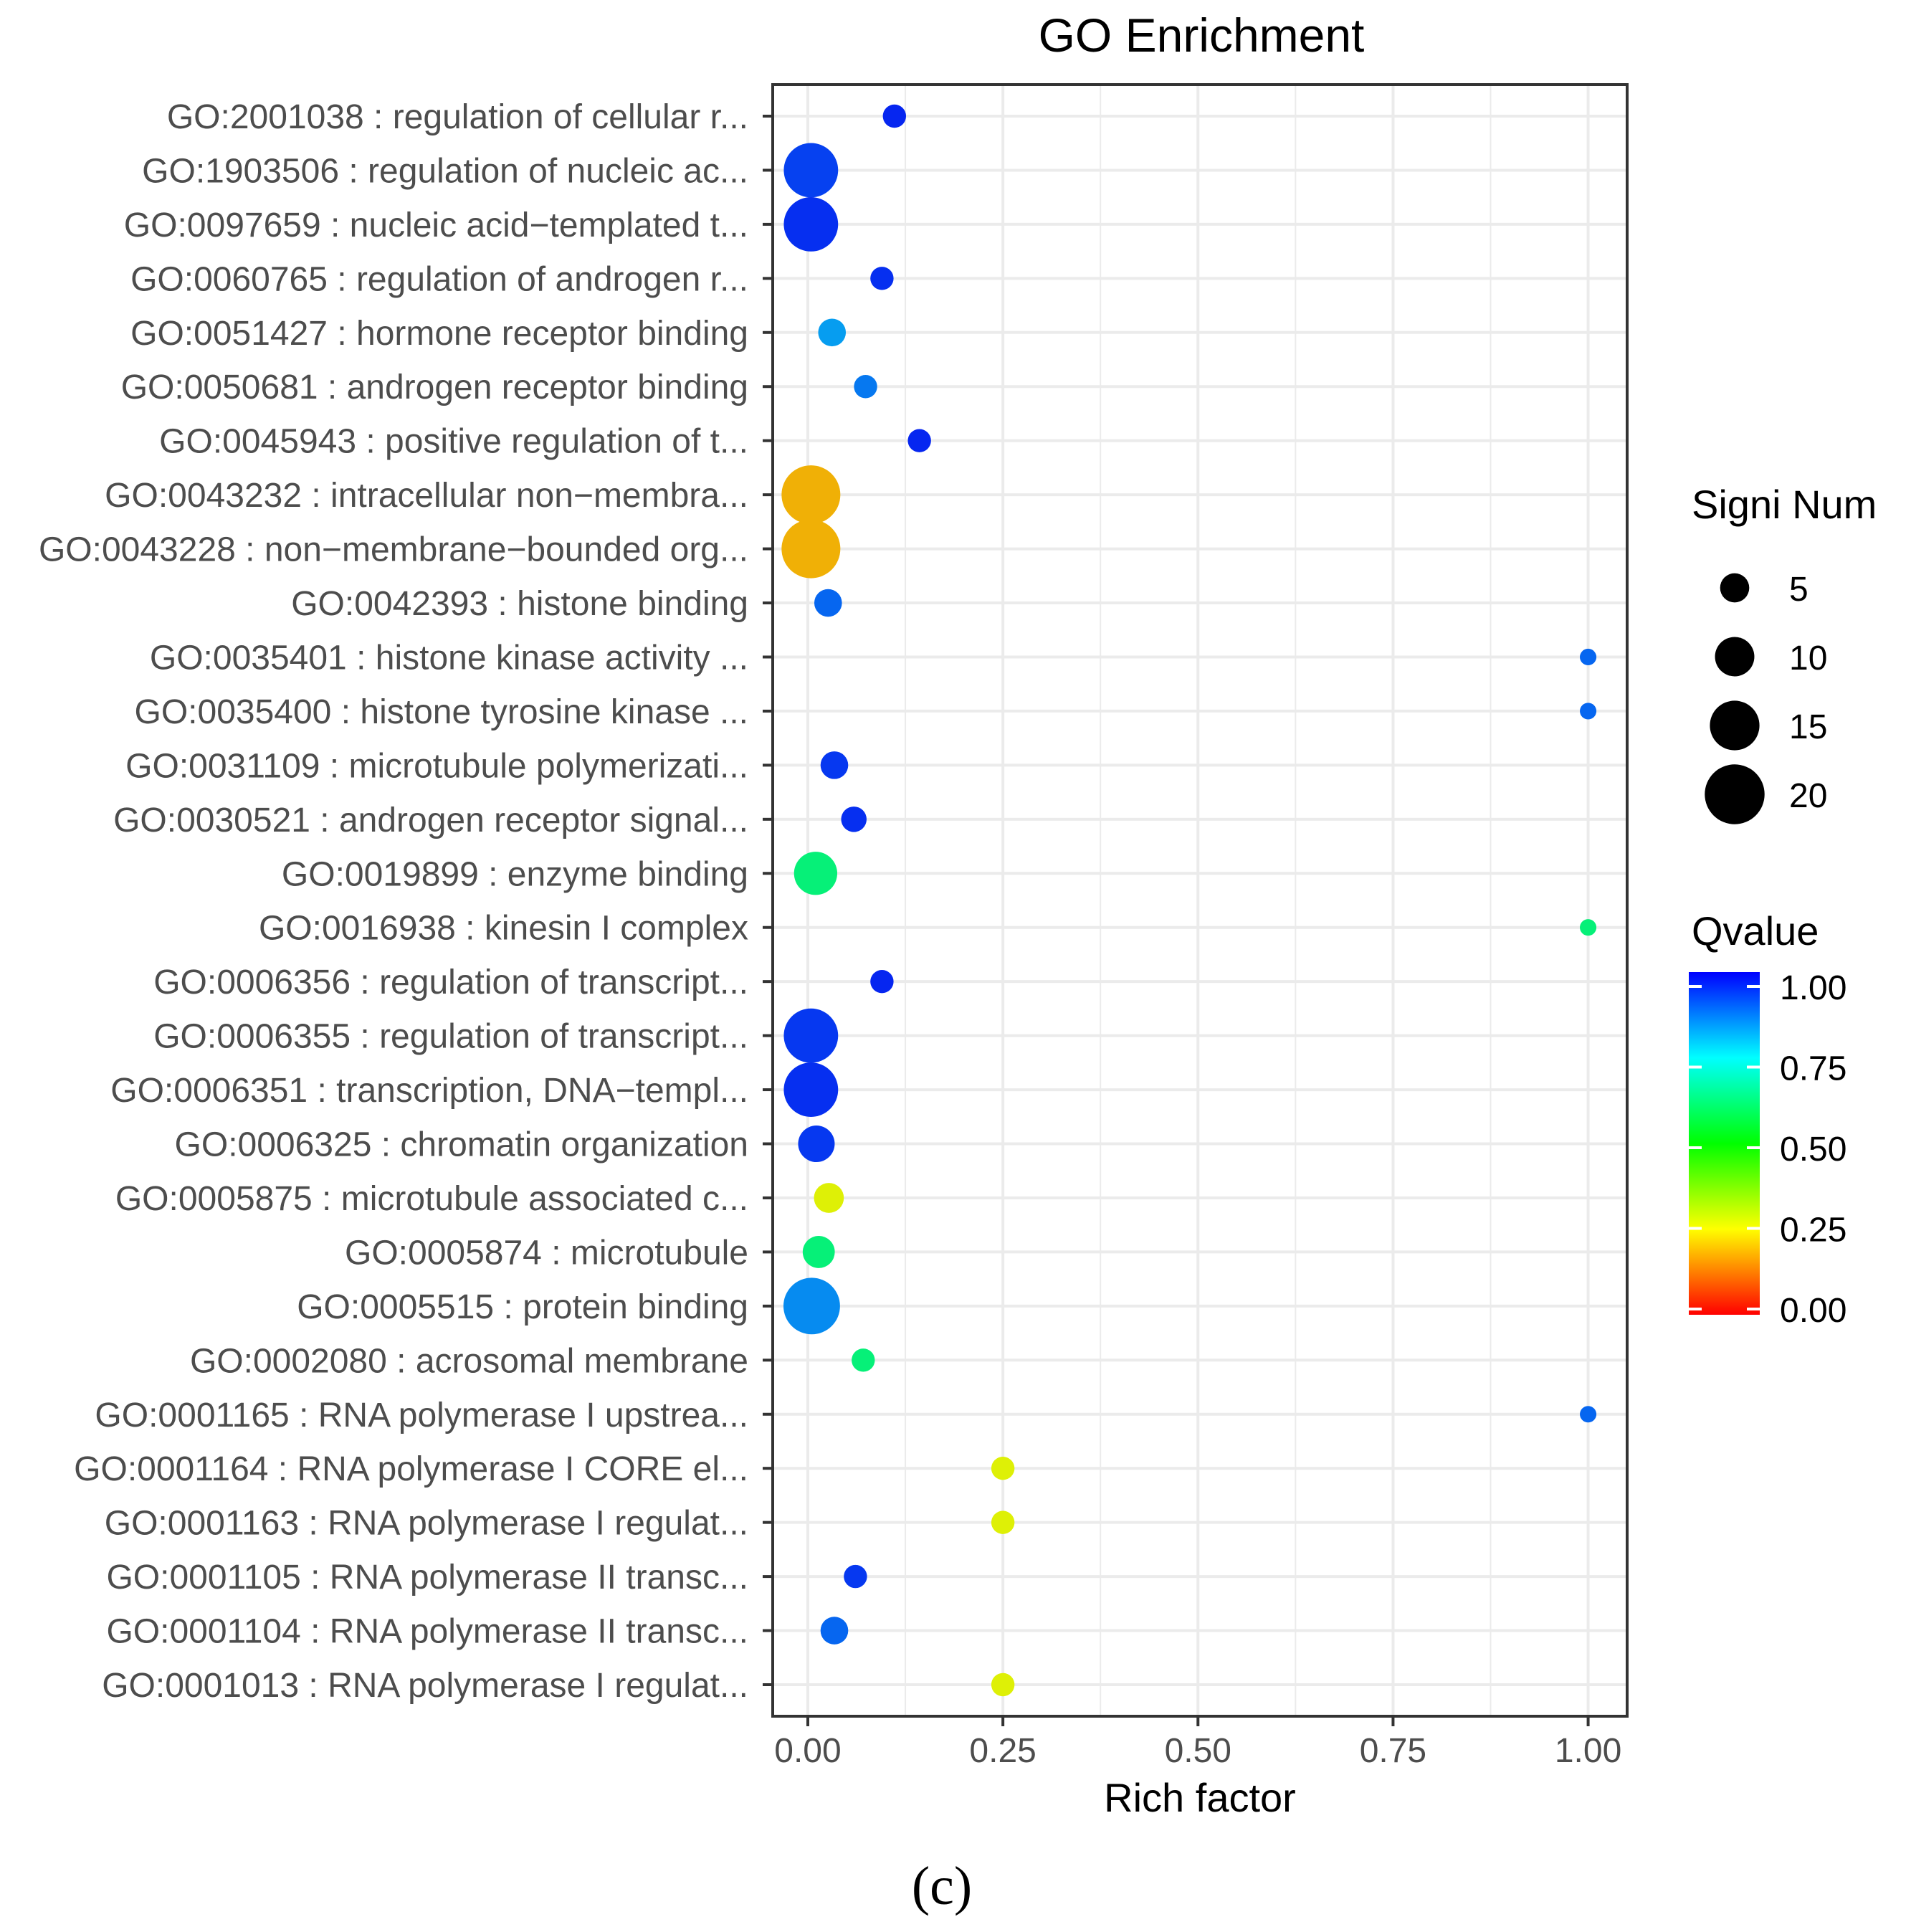 The width and height of the screenshot is (1911, 1932). What do you see at coordinates (469, 1361) in the screenshot?
I see `y-tick-label: GO:0002080 : acrosomal membrane` at bounding box center [469, 1361].